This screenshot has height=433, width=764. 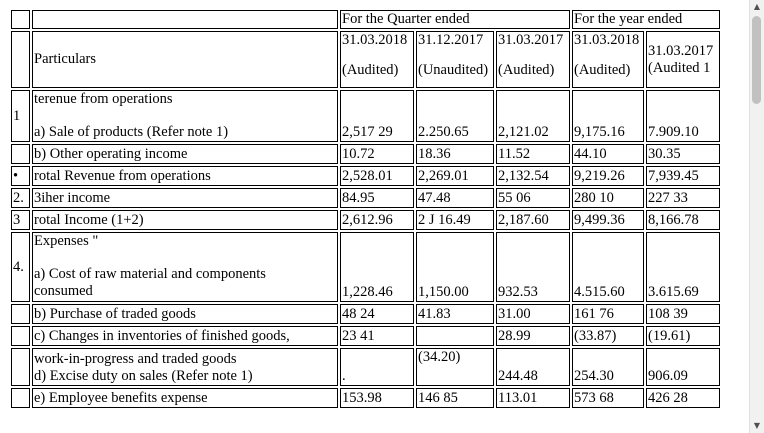 I want to click on value-cell: 7.909.10, so click(x=683, y=116).